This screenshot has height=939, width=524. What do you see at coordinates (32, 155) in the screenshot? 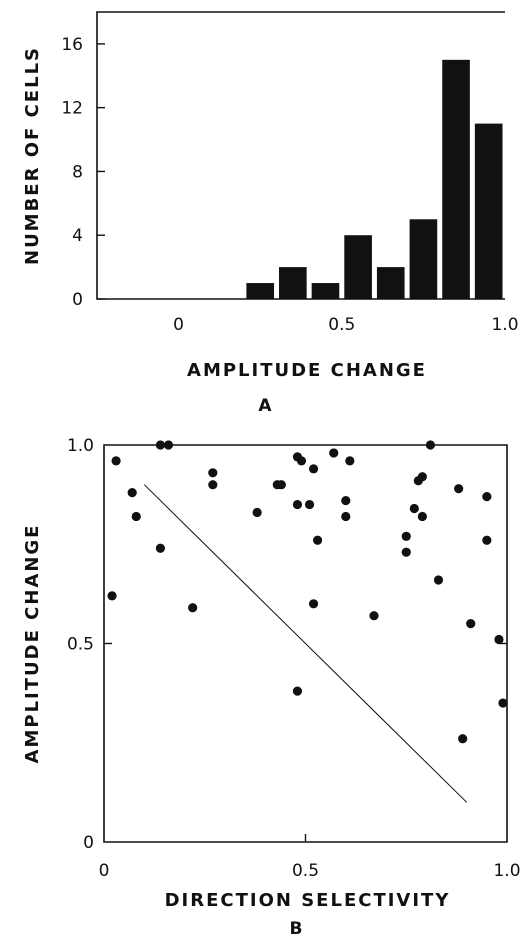
I see `panel-a-y-axis-title: NUMBER OF CELLS` at bounding box center [32, 155].